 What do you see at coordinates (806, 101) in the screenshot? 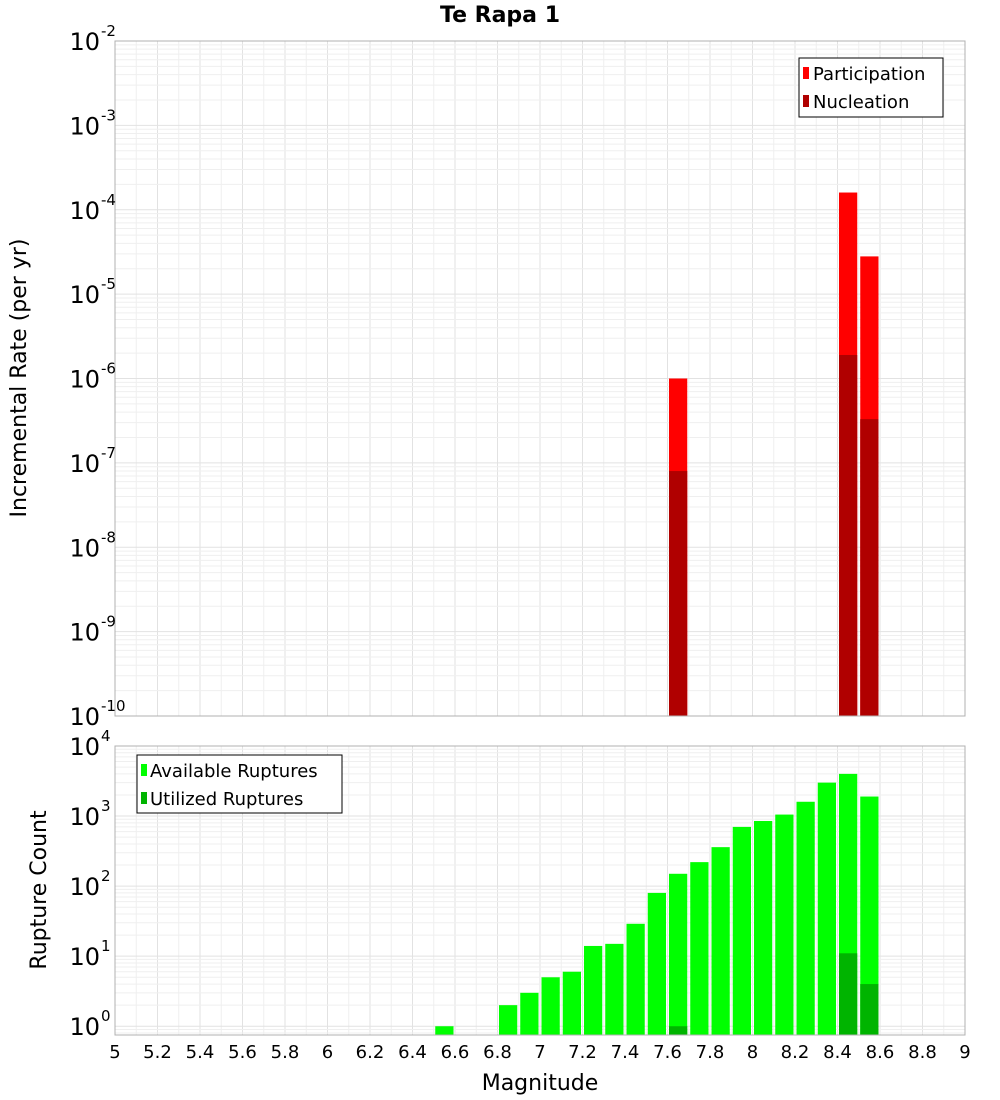
I see `legend-swatch-nucleation` at bounding box center [806, 101].